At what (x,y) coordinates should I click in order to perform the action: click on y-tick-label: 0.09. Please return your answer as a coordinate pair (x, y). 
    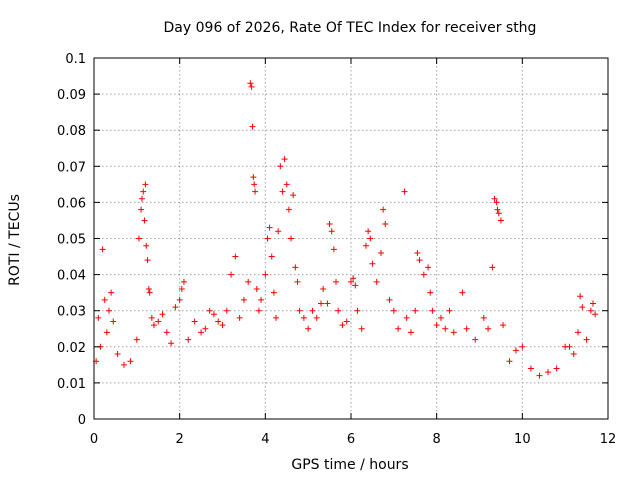
    Looking at the image, I should click on (71, 95).